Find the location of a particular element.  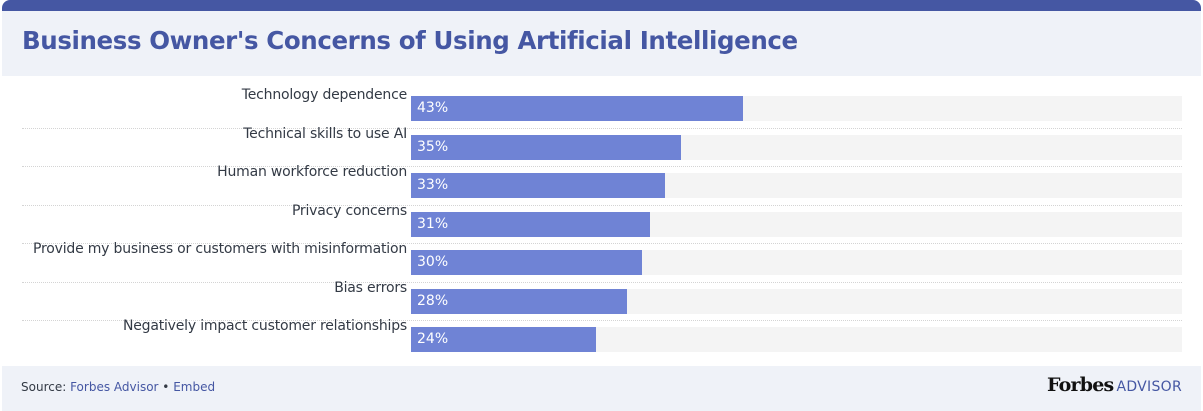

bar-fill: 43% is located at coordinates (577, 108).